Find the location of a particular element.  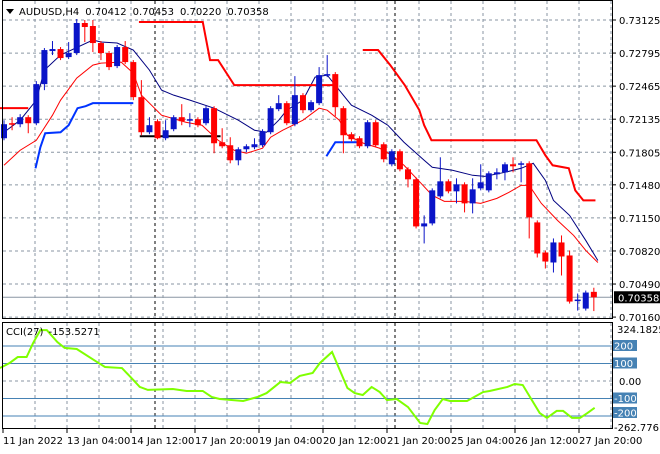

time-tick-label: 25 Jan 04:00 is located at coordinates (482, 441).